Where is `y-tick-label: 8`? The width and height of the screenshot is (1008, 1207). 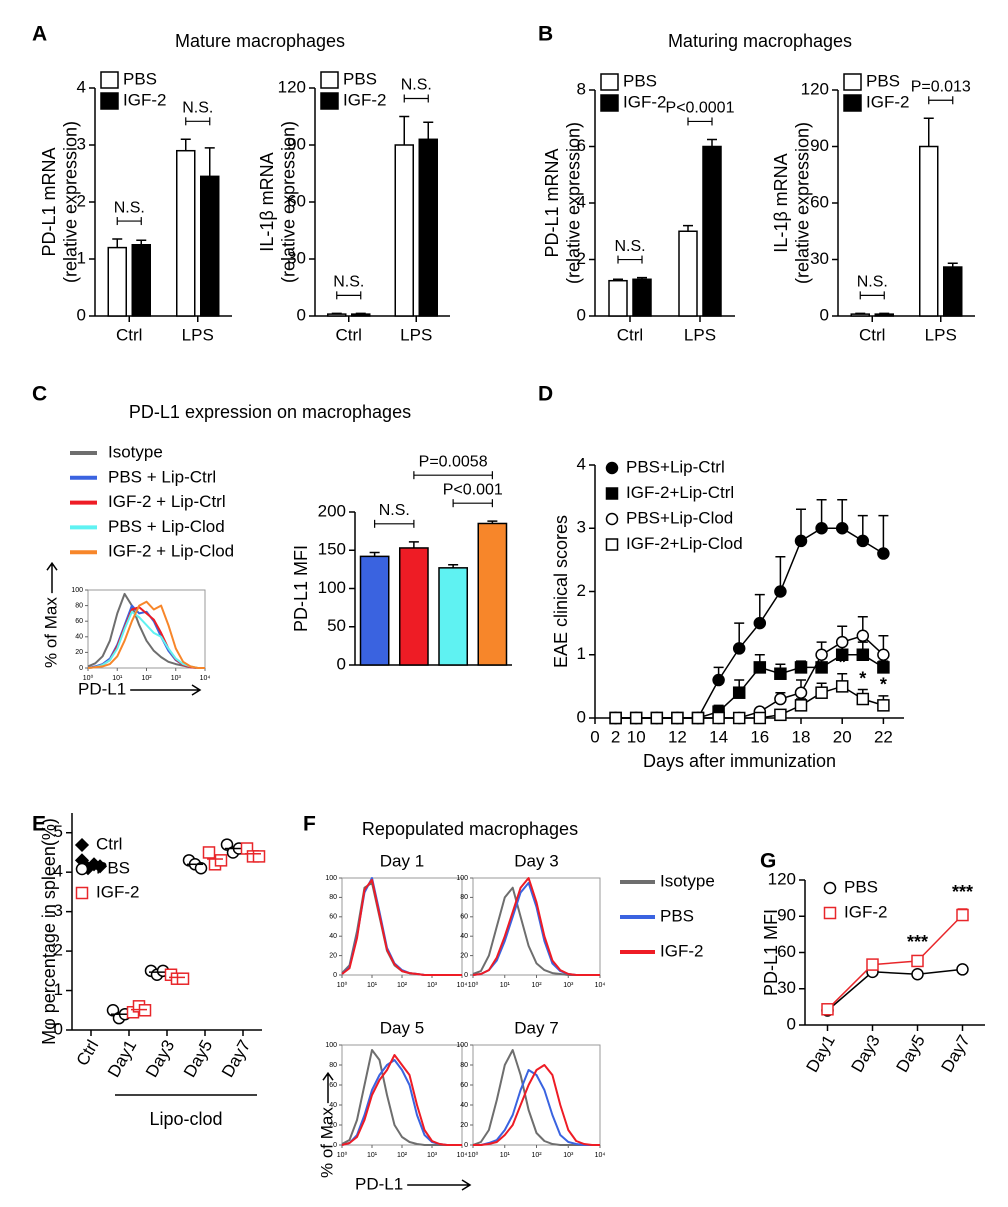
y-tick-label: 8 is located at coordinates (581, 88).